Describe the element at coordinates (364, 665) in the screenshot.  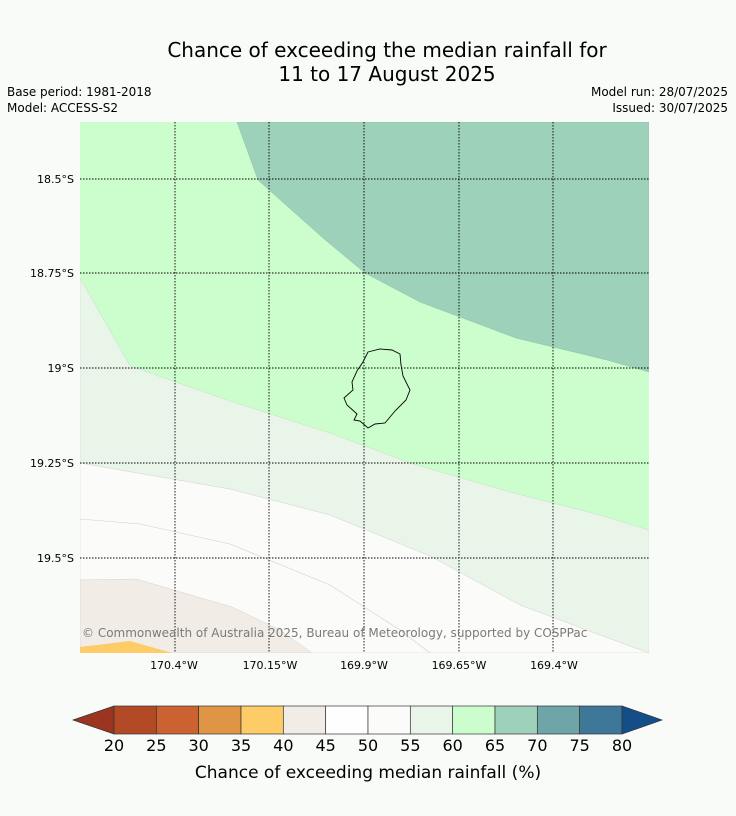
I see `lon-label-3: 169.9°W` at that location.